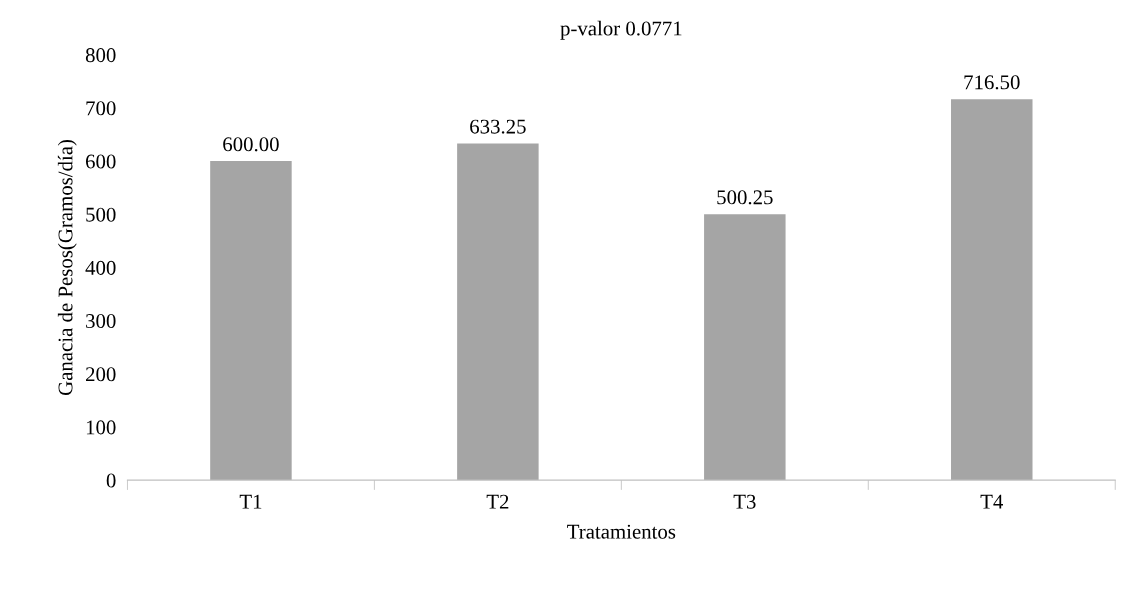 This screenshot has height=595, width=1138. Describe the element at coordinates (101, 374) in the screenshot. I see `y-tick-label: 200` at that location.